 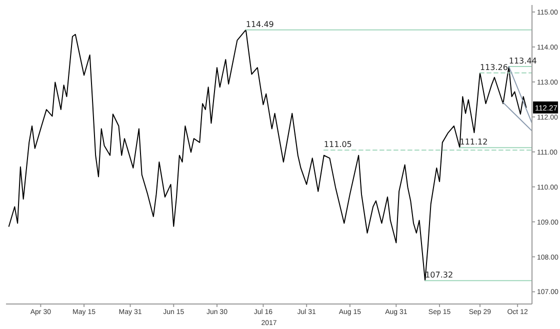 I want to click on annotation: 114.49, so click(x=260, y=24).